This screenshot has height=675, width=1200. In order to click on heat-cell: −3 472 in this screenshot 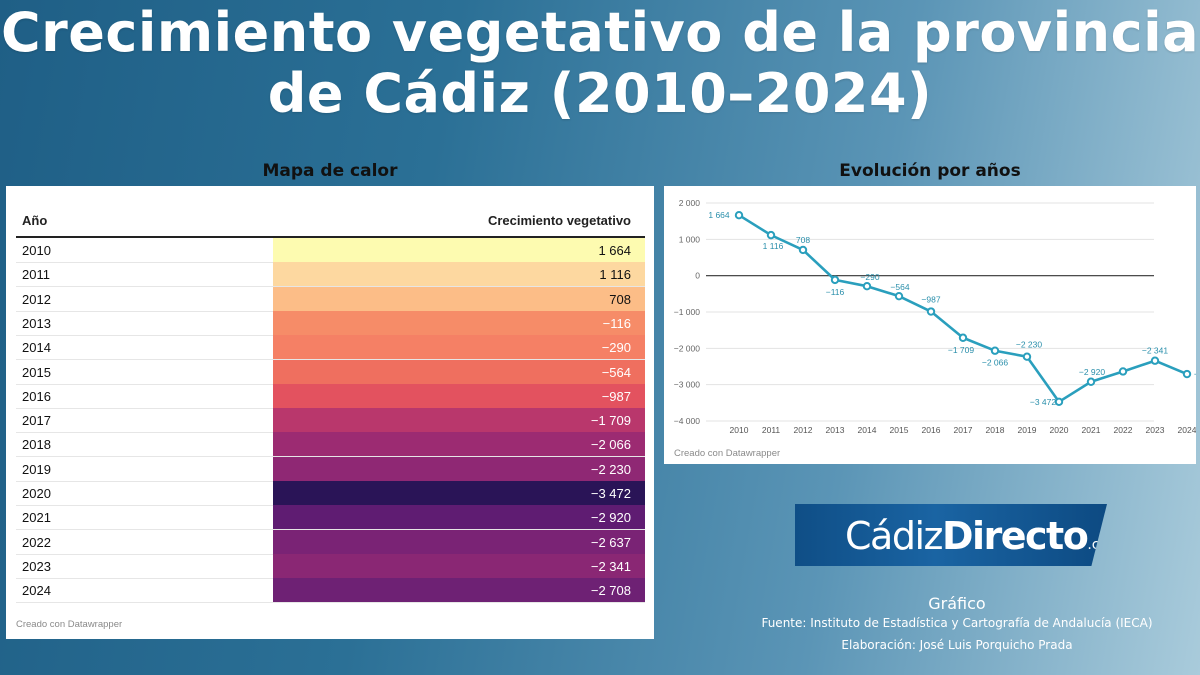, I will do `click(459, 493)`.